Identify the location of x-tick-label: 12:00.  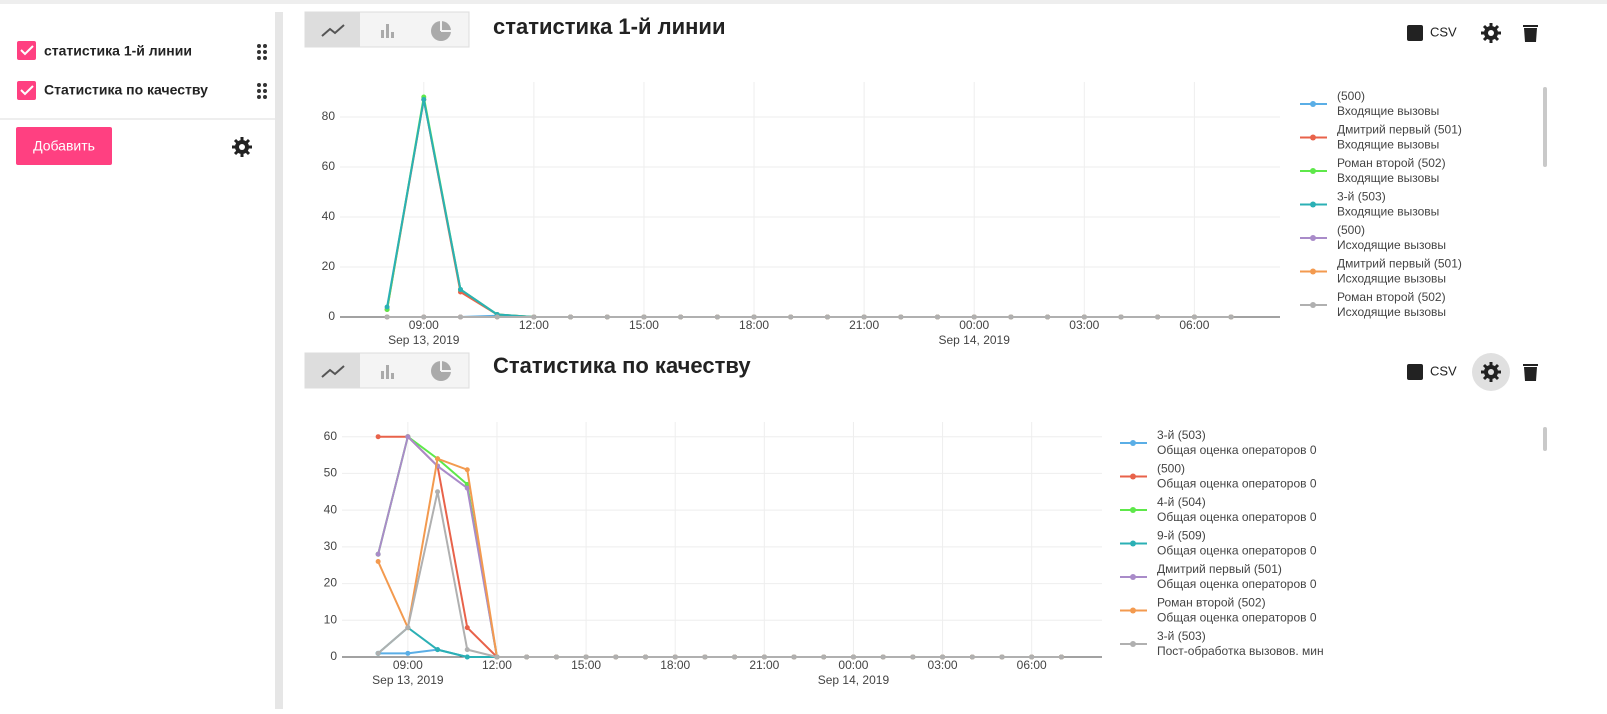
(497, 665).